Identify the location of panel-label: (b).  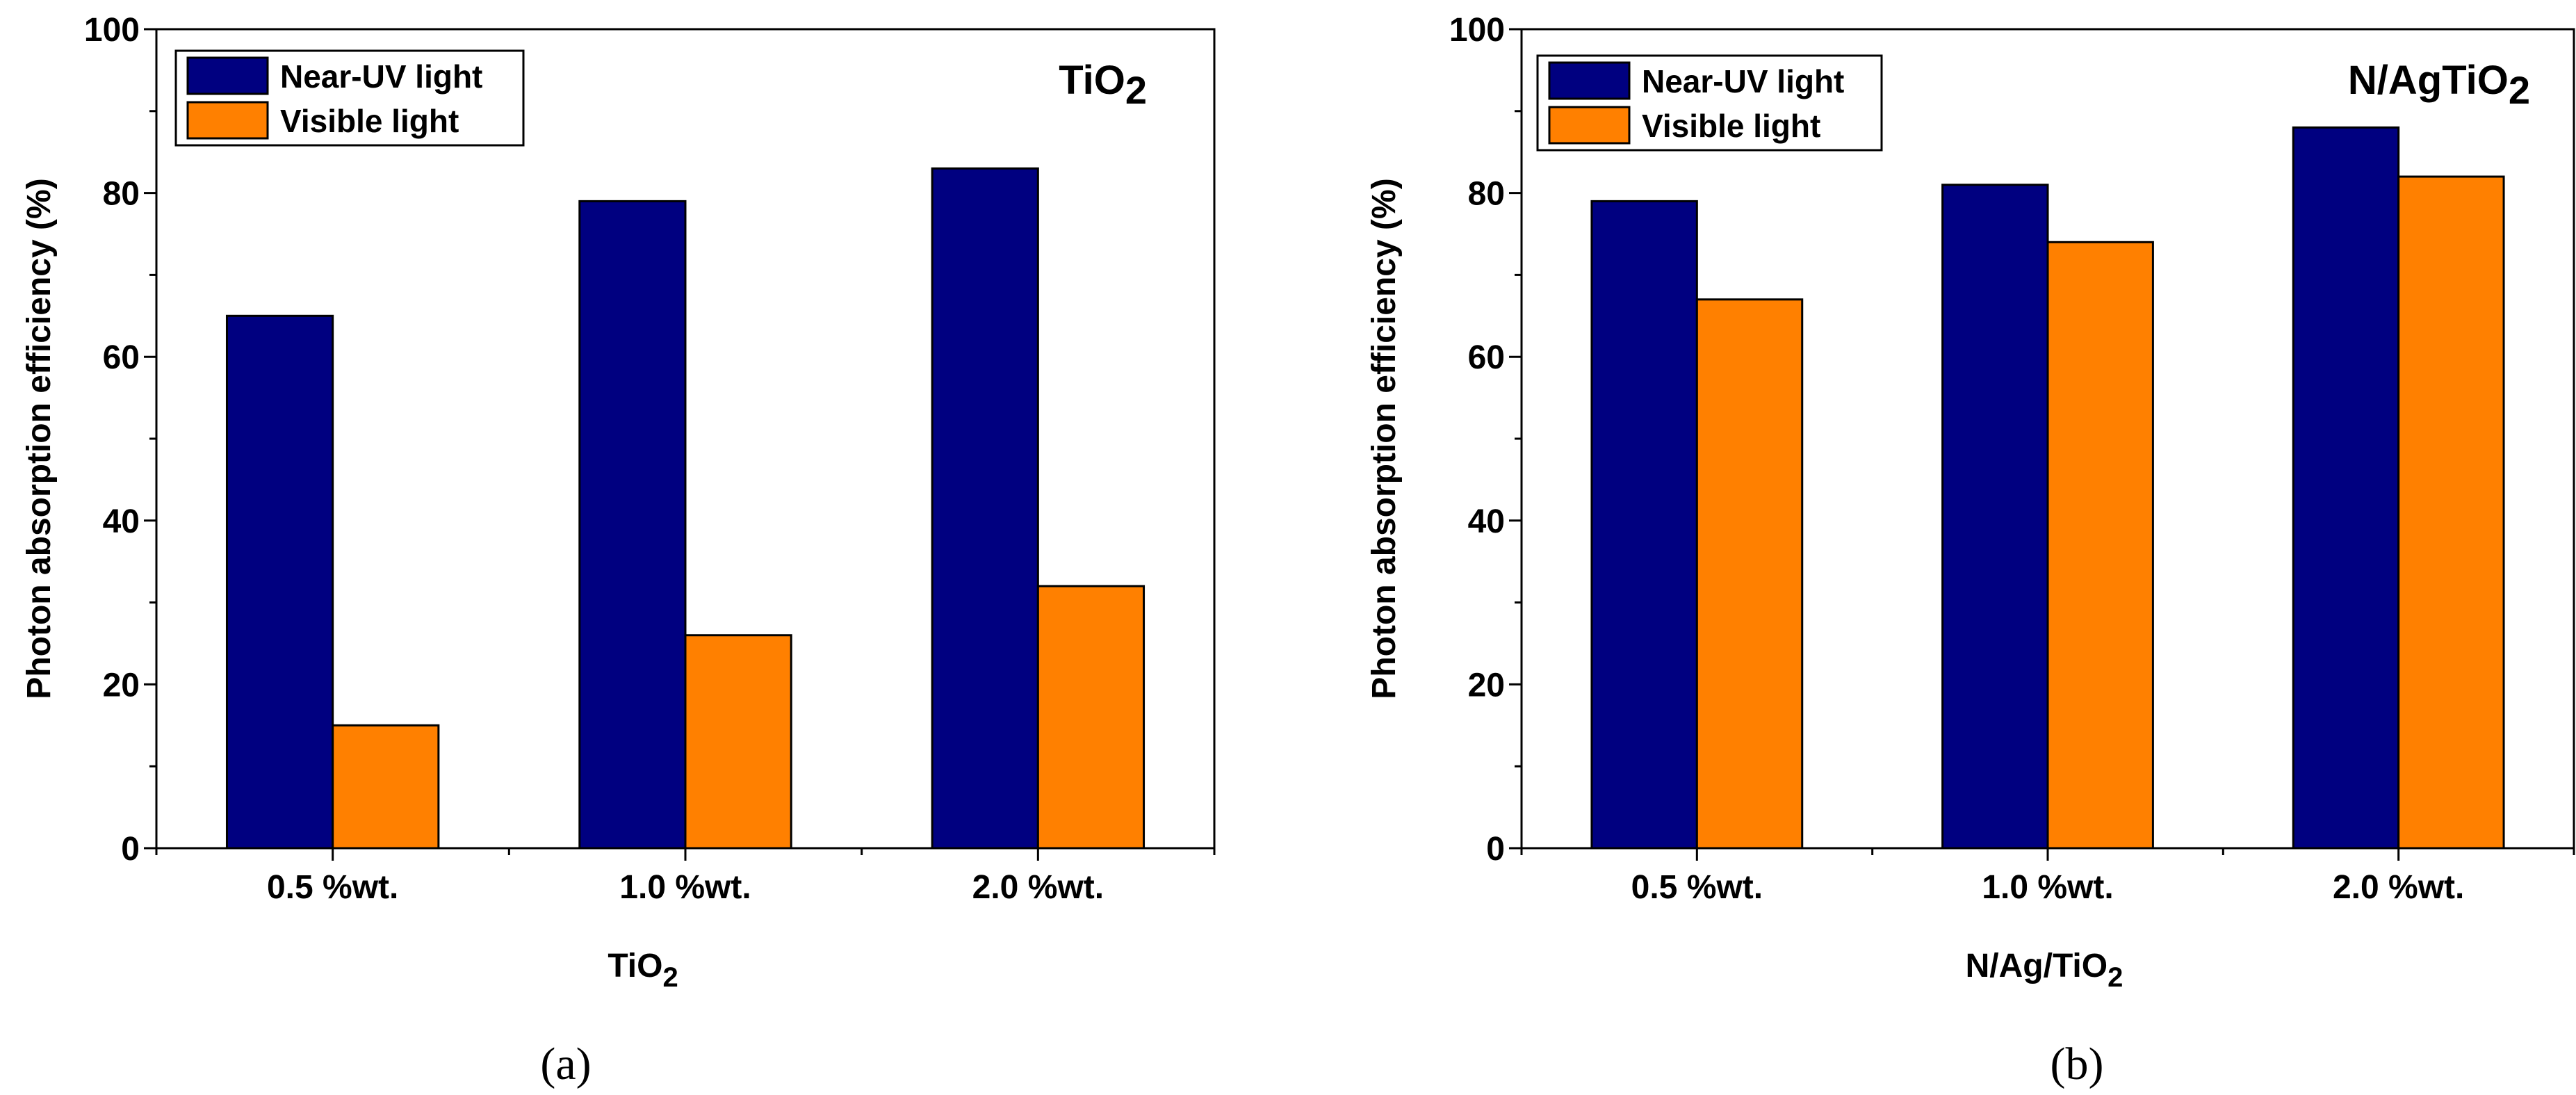
(2077, 1064).